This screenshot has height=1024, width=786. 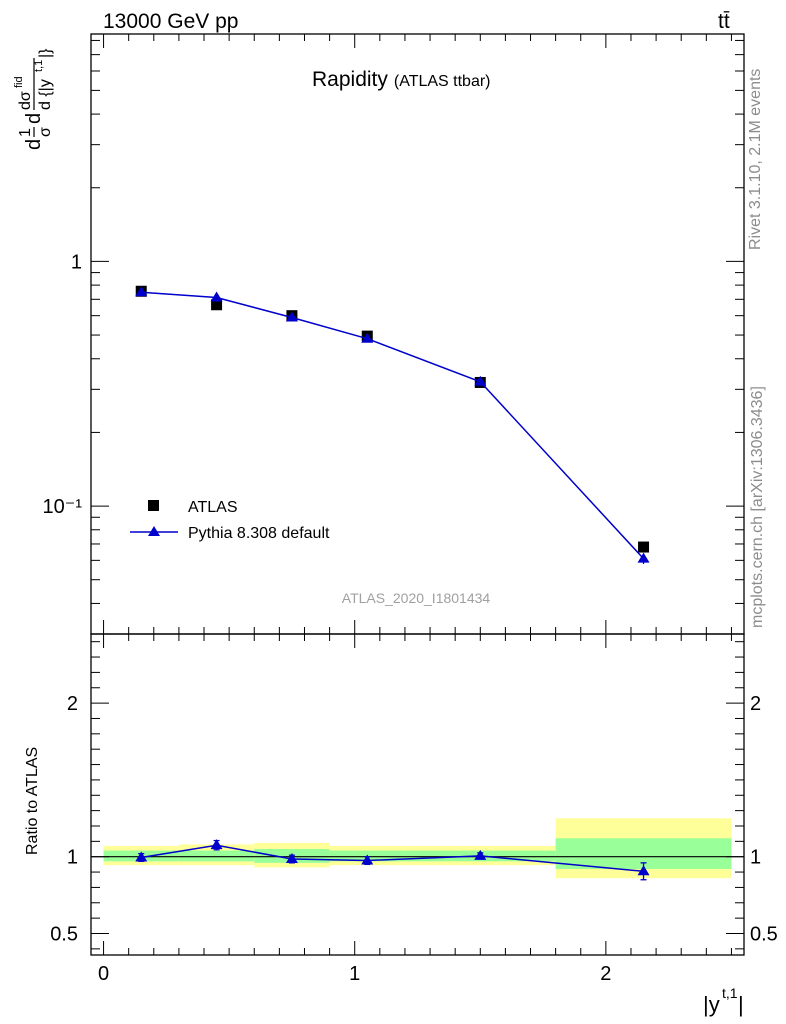 I want to click on rivet-version-label: Rivet 3.1.10, 2.1M events, so click(x=755, y=159).